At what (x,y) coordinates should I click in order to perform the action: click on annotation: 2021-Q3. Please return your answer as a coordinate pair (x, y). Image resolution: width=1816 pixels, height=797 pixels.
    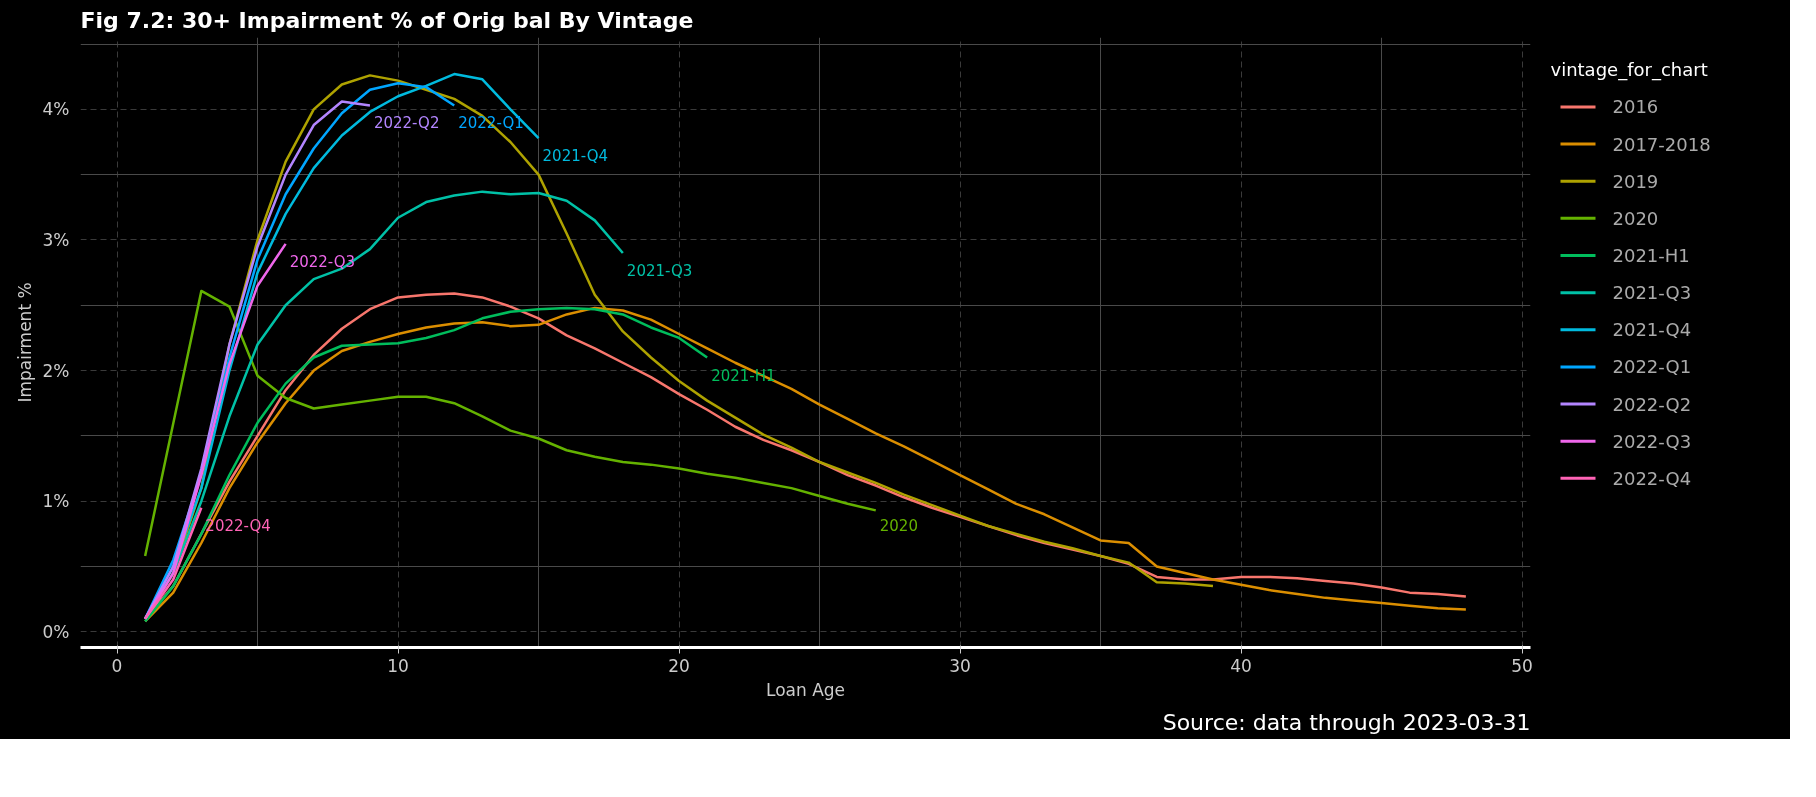
    Looking at the image, I should click on (659, 271).